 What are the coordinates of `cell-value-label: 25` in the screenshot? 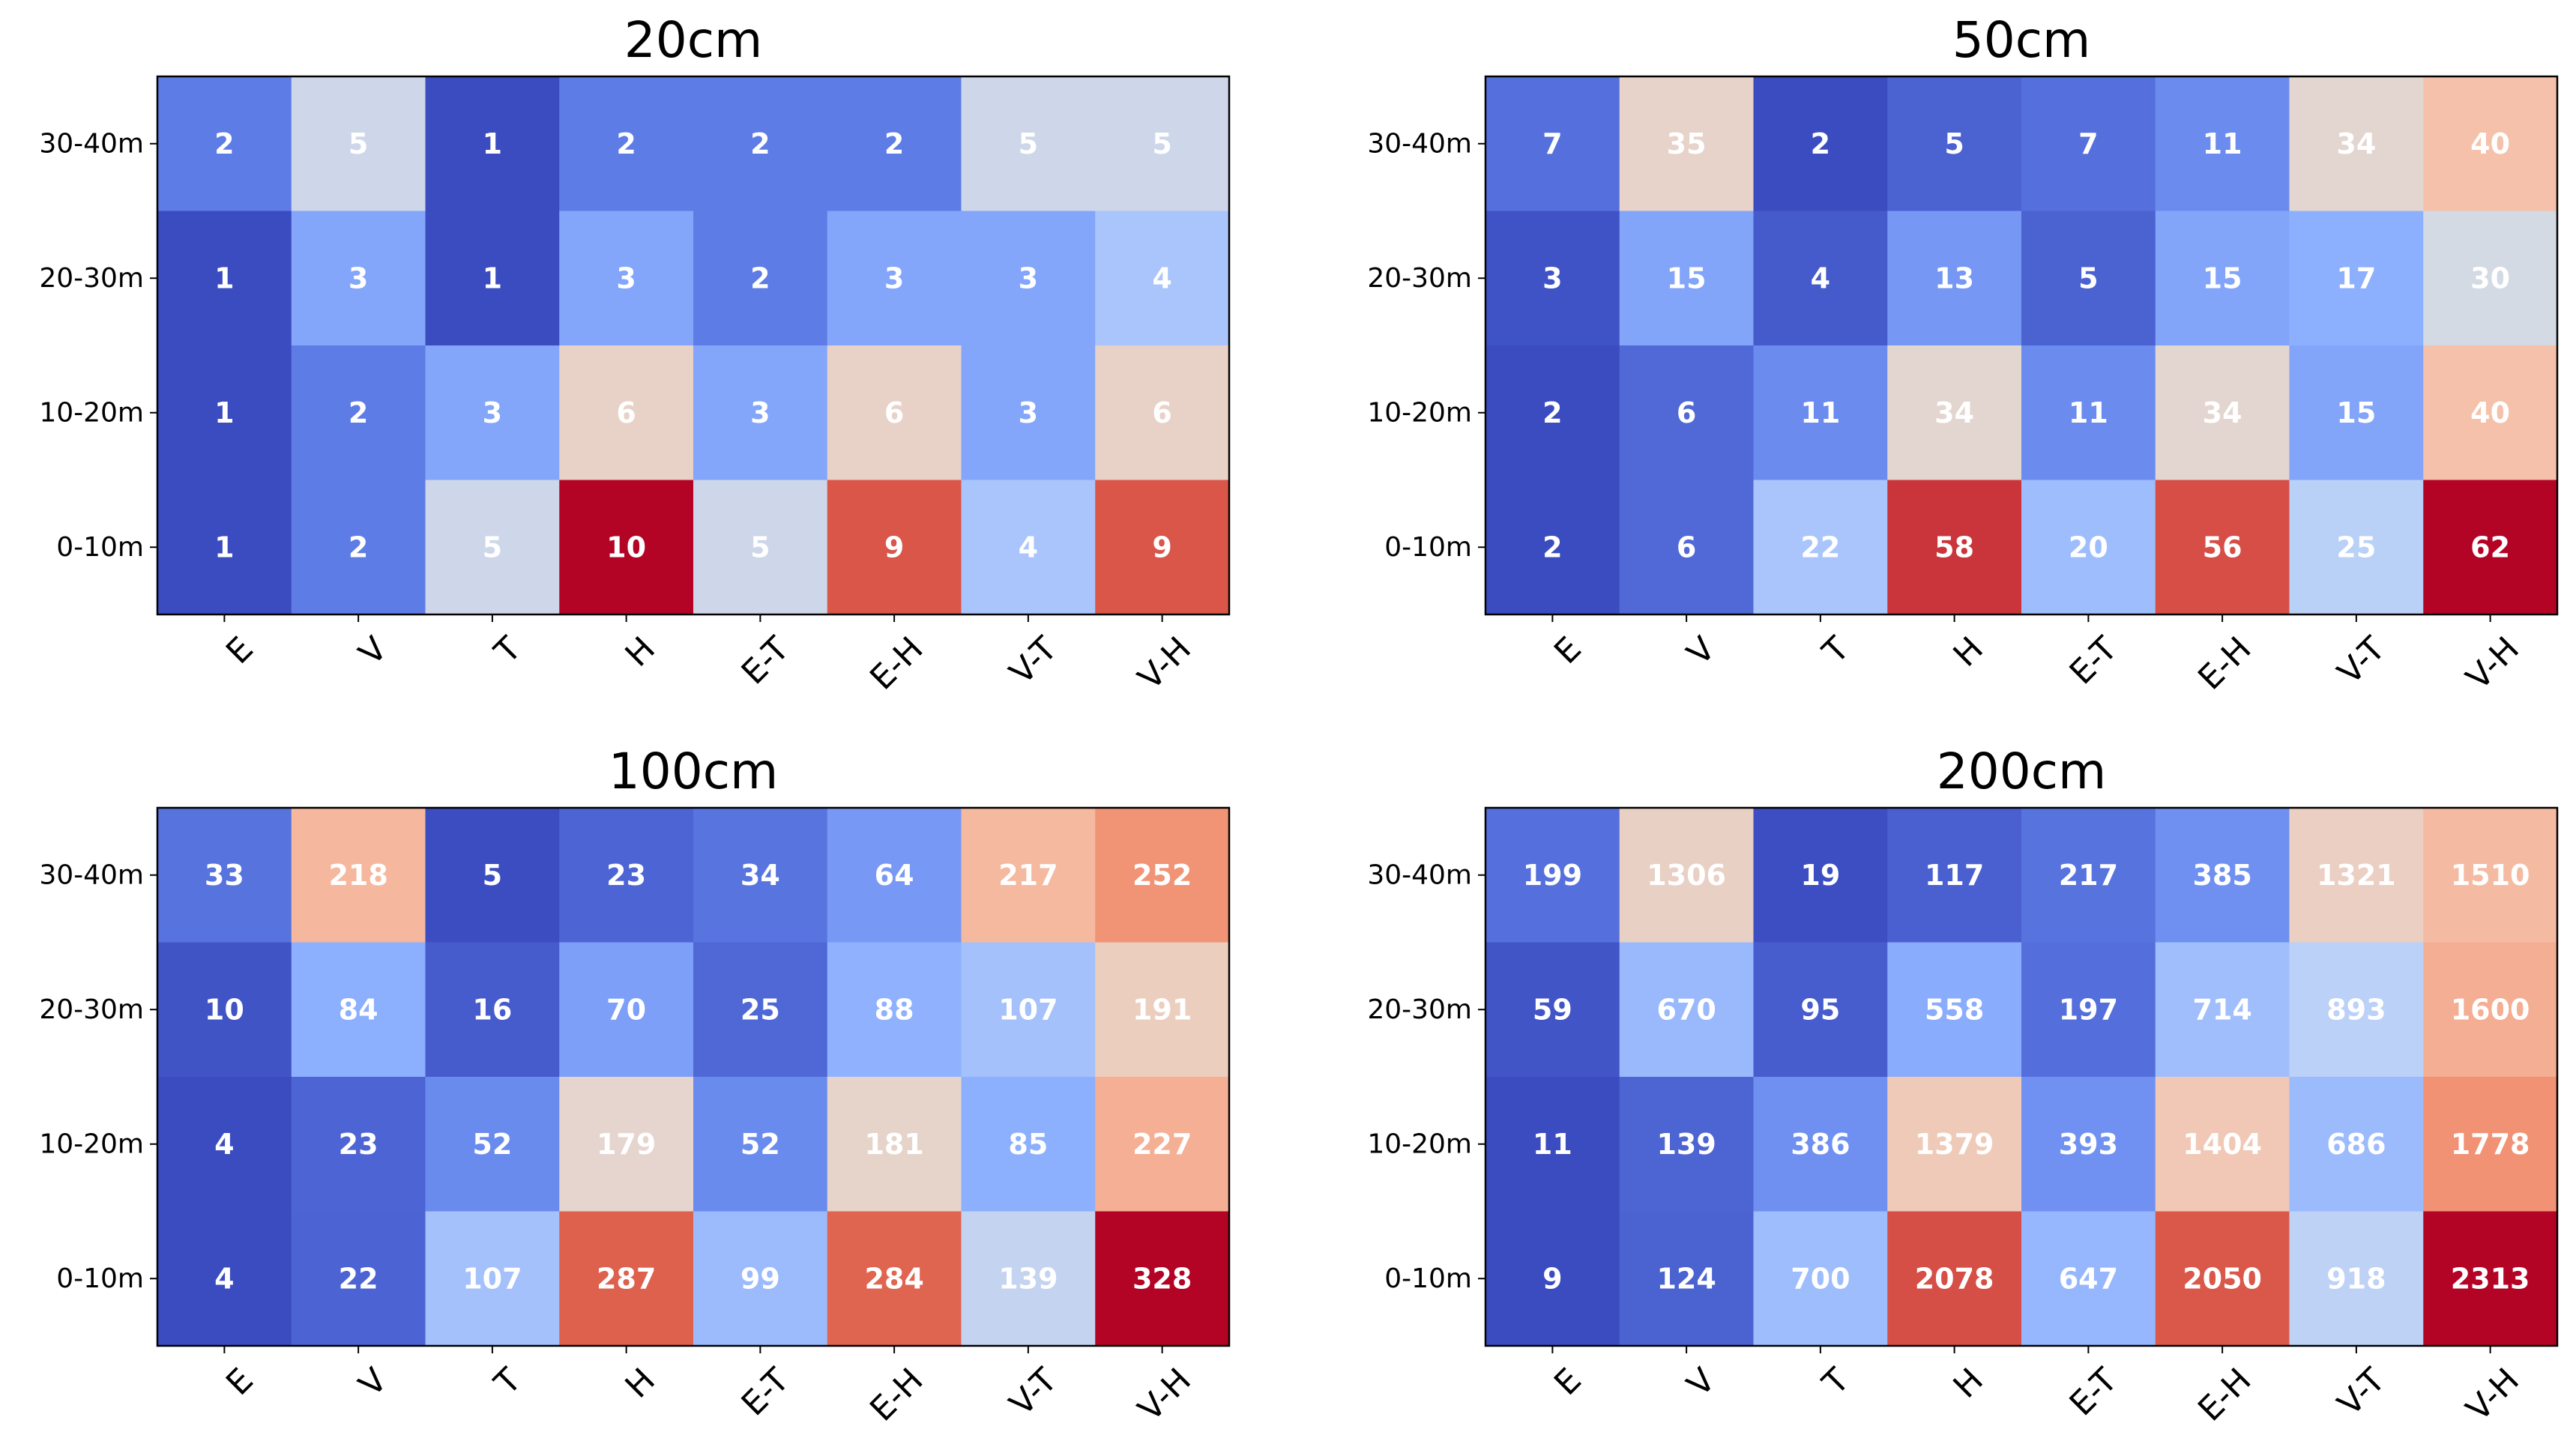 It's located at (760, 1009).